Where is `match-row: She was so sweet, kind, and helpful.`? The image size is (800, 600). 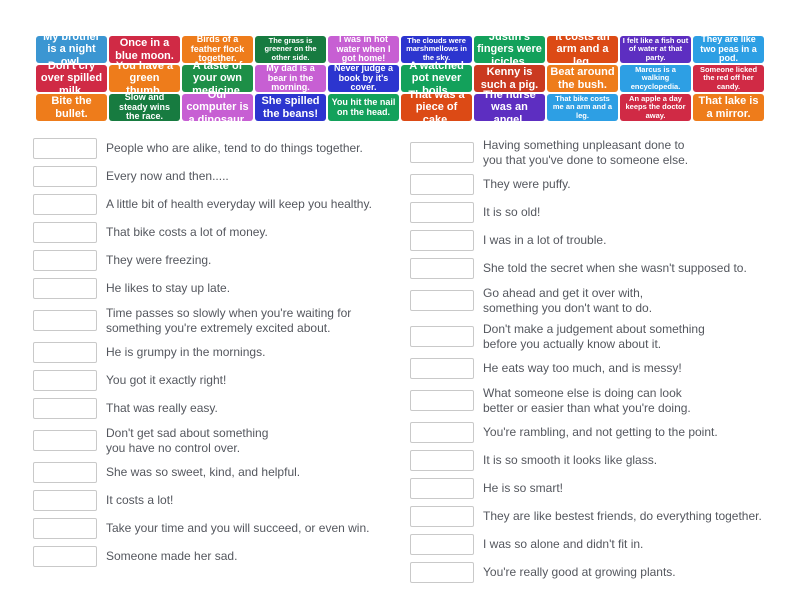 match-row: She was so sweet, kind, and helpful. is located at coordinates (221, 472).